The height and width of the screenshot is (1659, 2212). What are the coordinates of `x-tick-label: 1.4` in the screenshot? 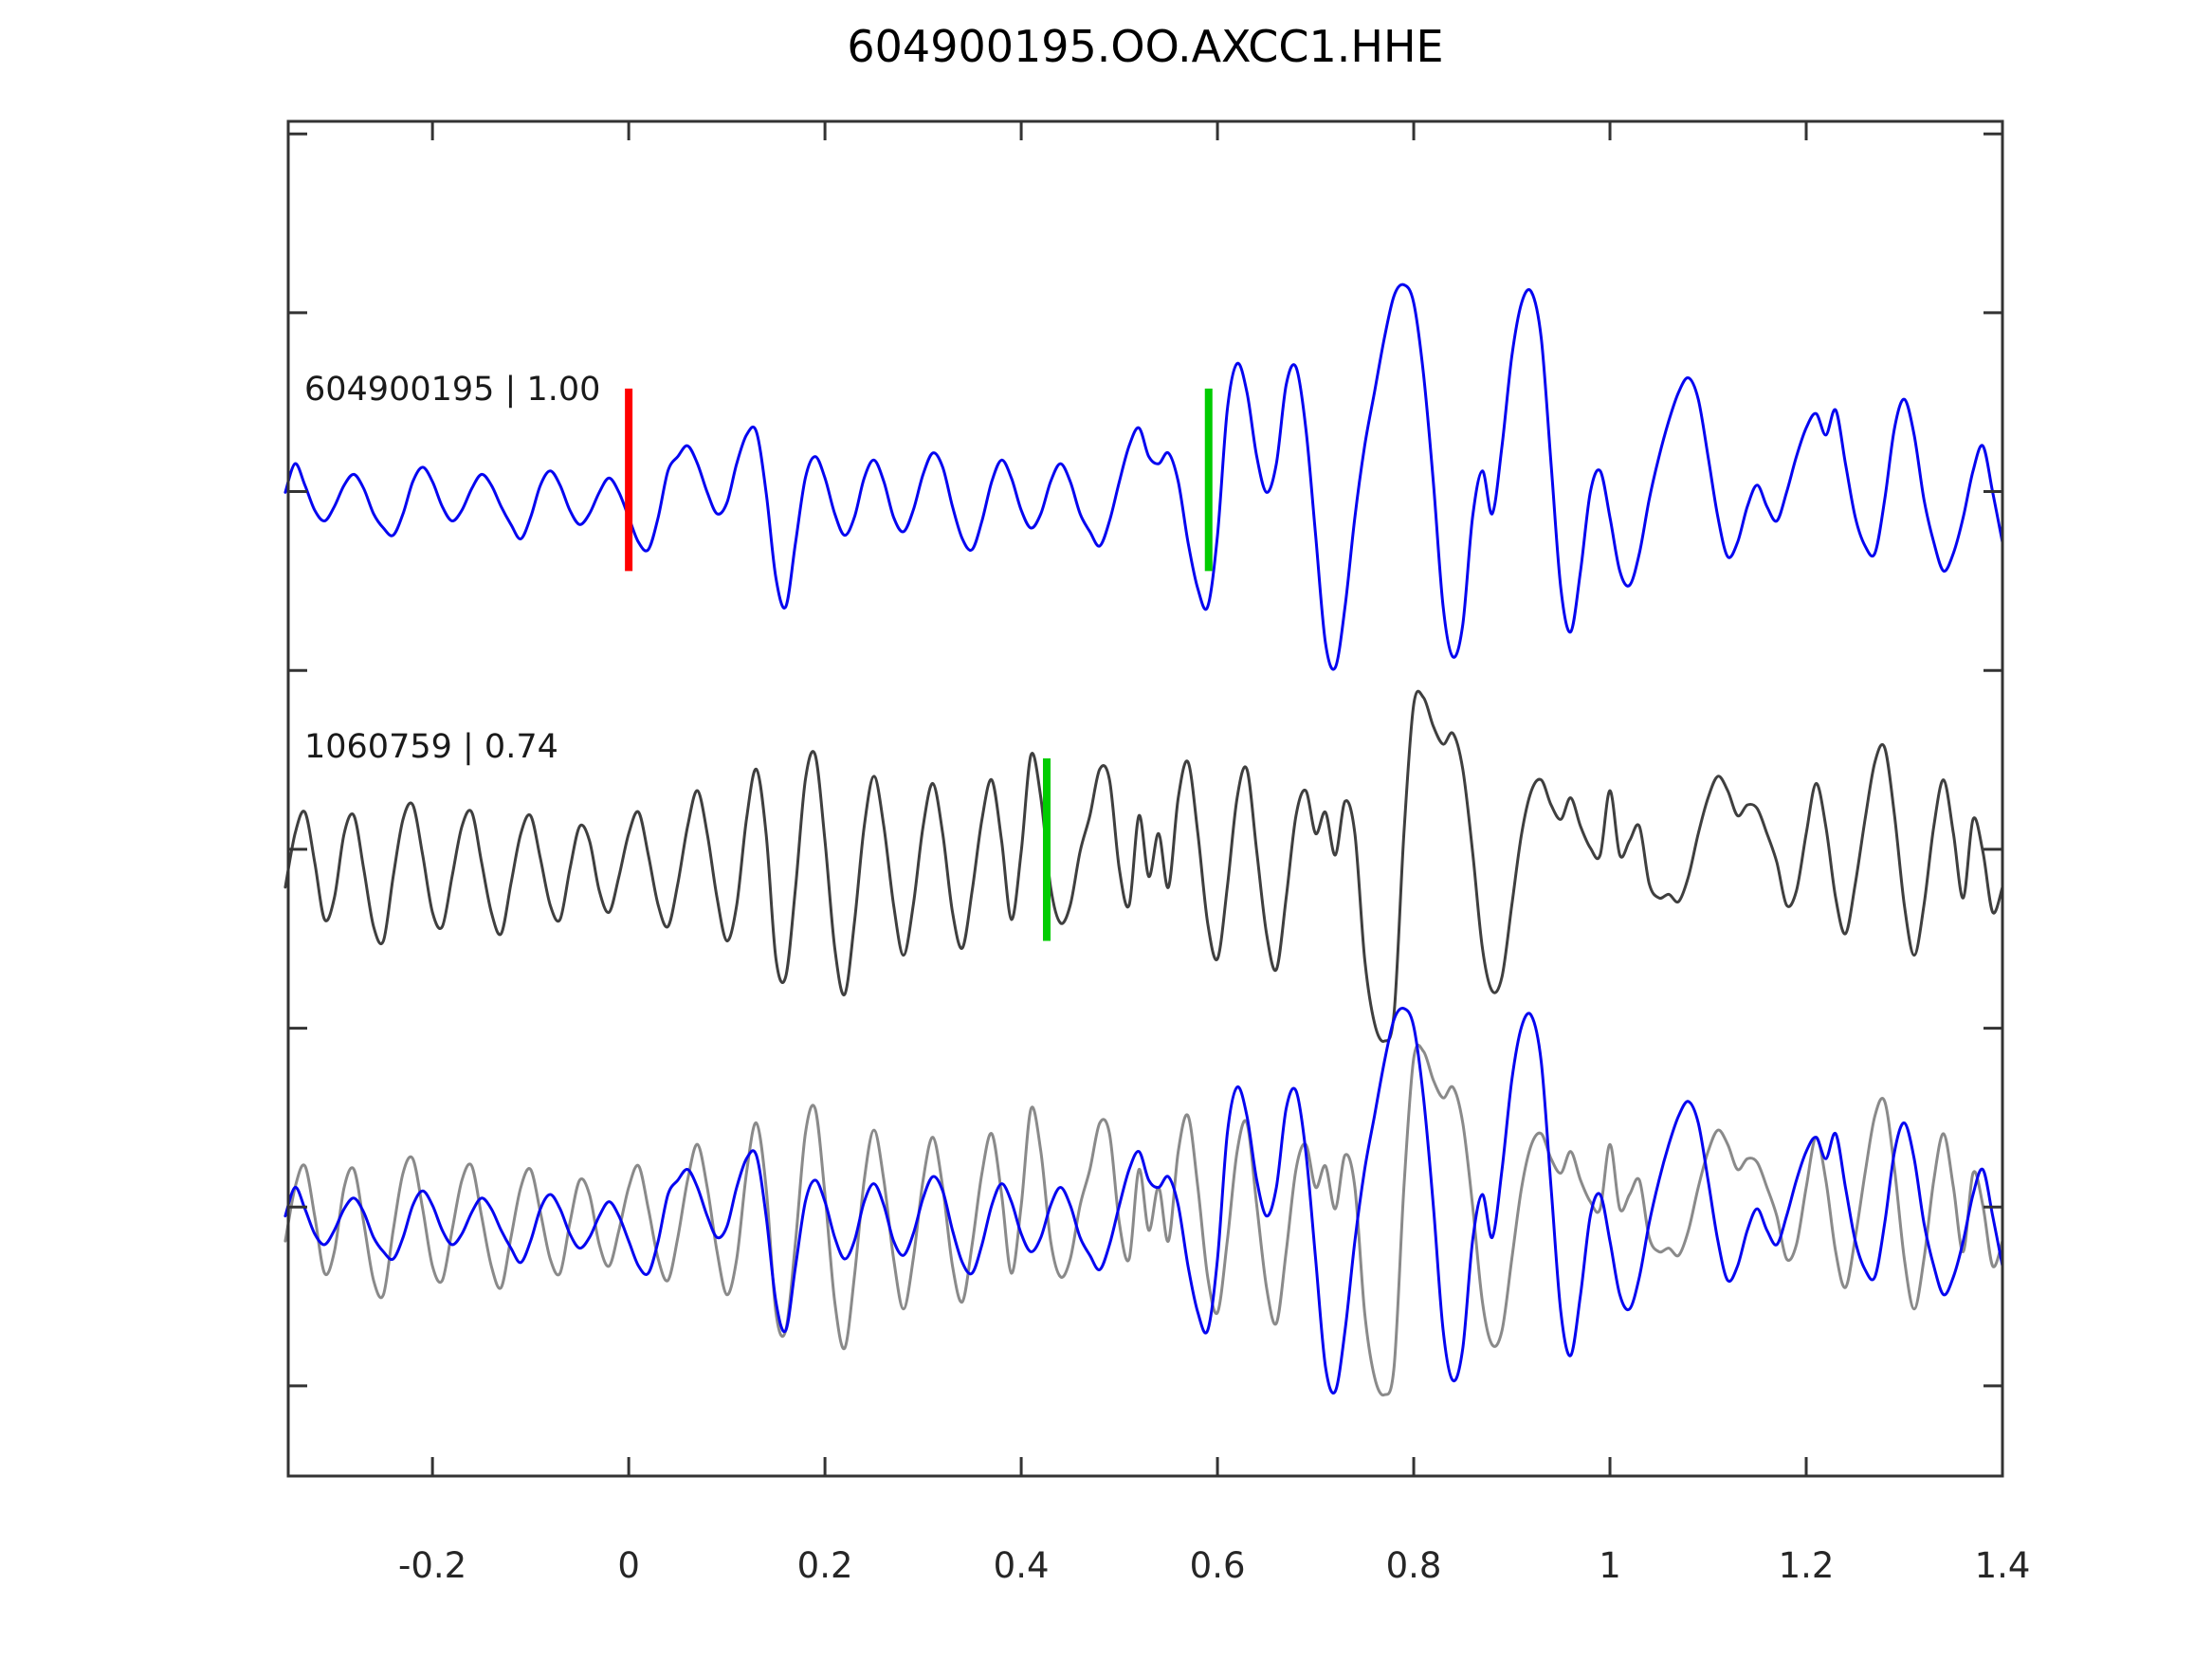 It's located at (2003, 1565).